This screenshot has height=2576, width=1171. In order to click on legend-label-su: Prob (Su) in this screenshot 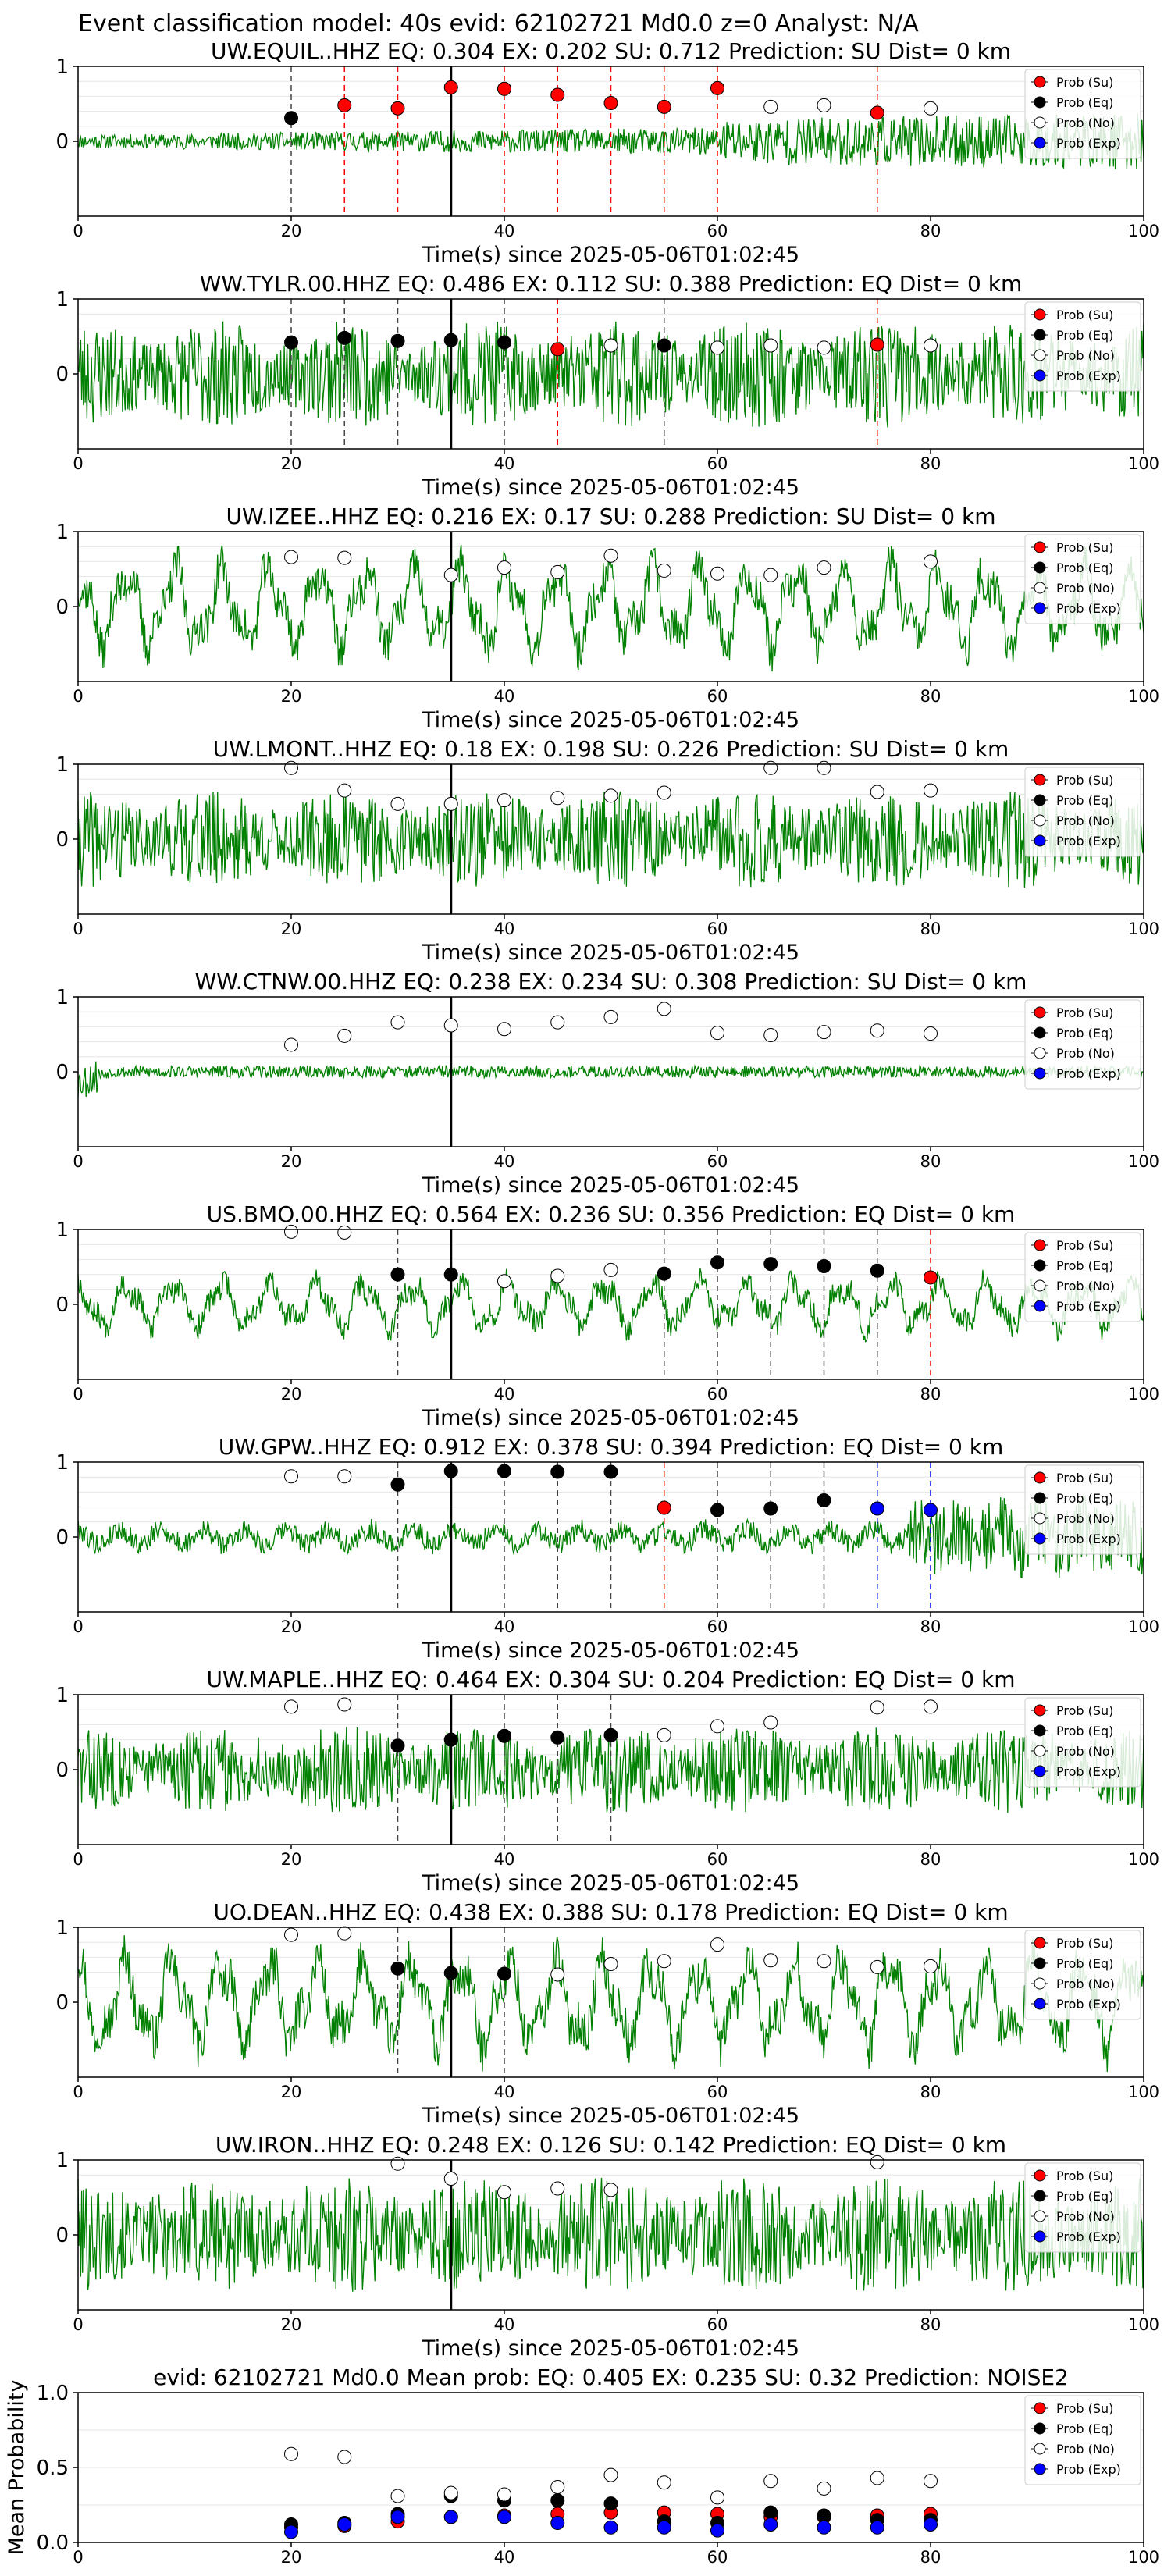, I will do `click(1084, 315)`.